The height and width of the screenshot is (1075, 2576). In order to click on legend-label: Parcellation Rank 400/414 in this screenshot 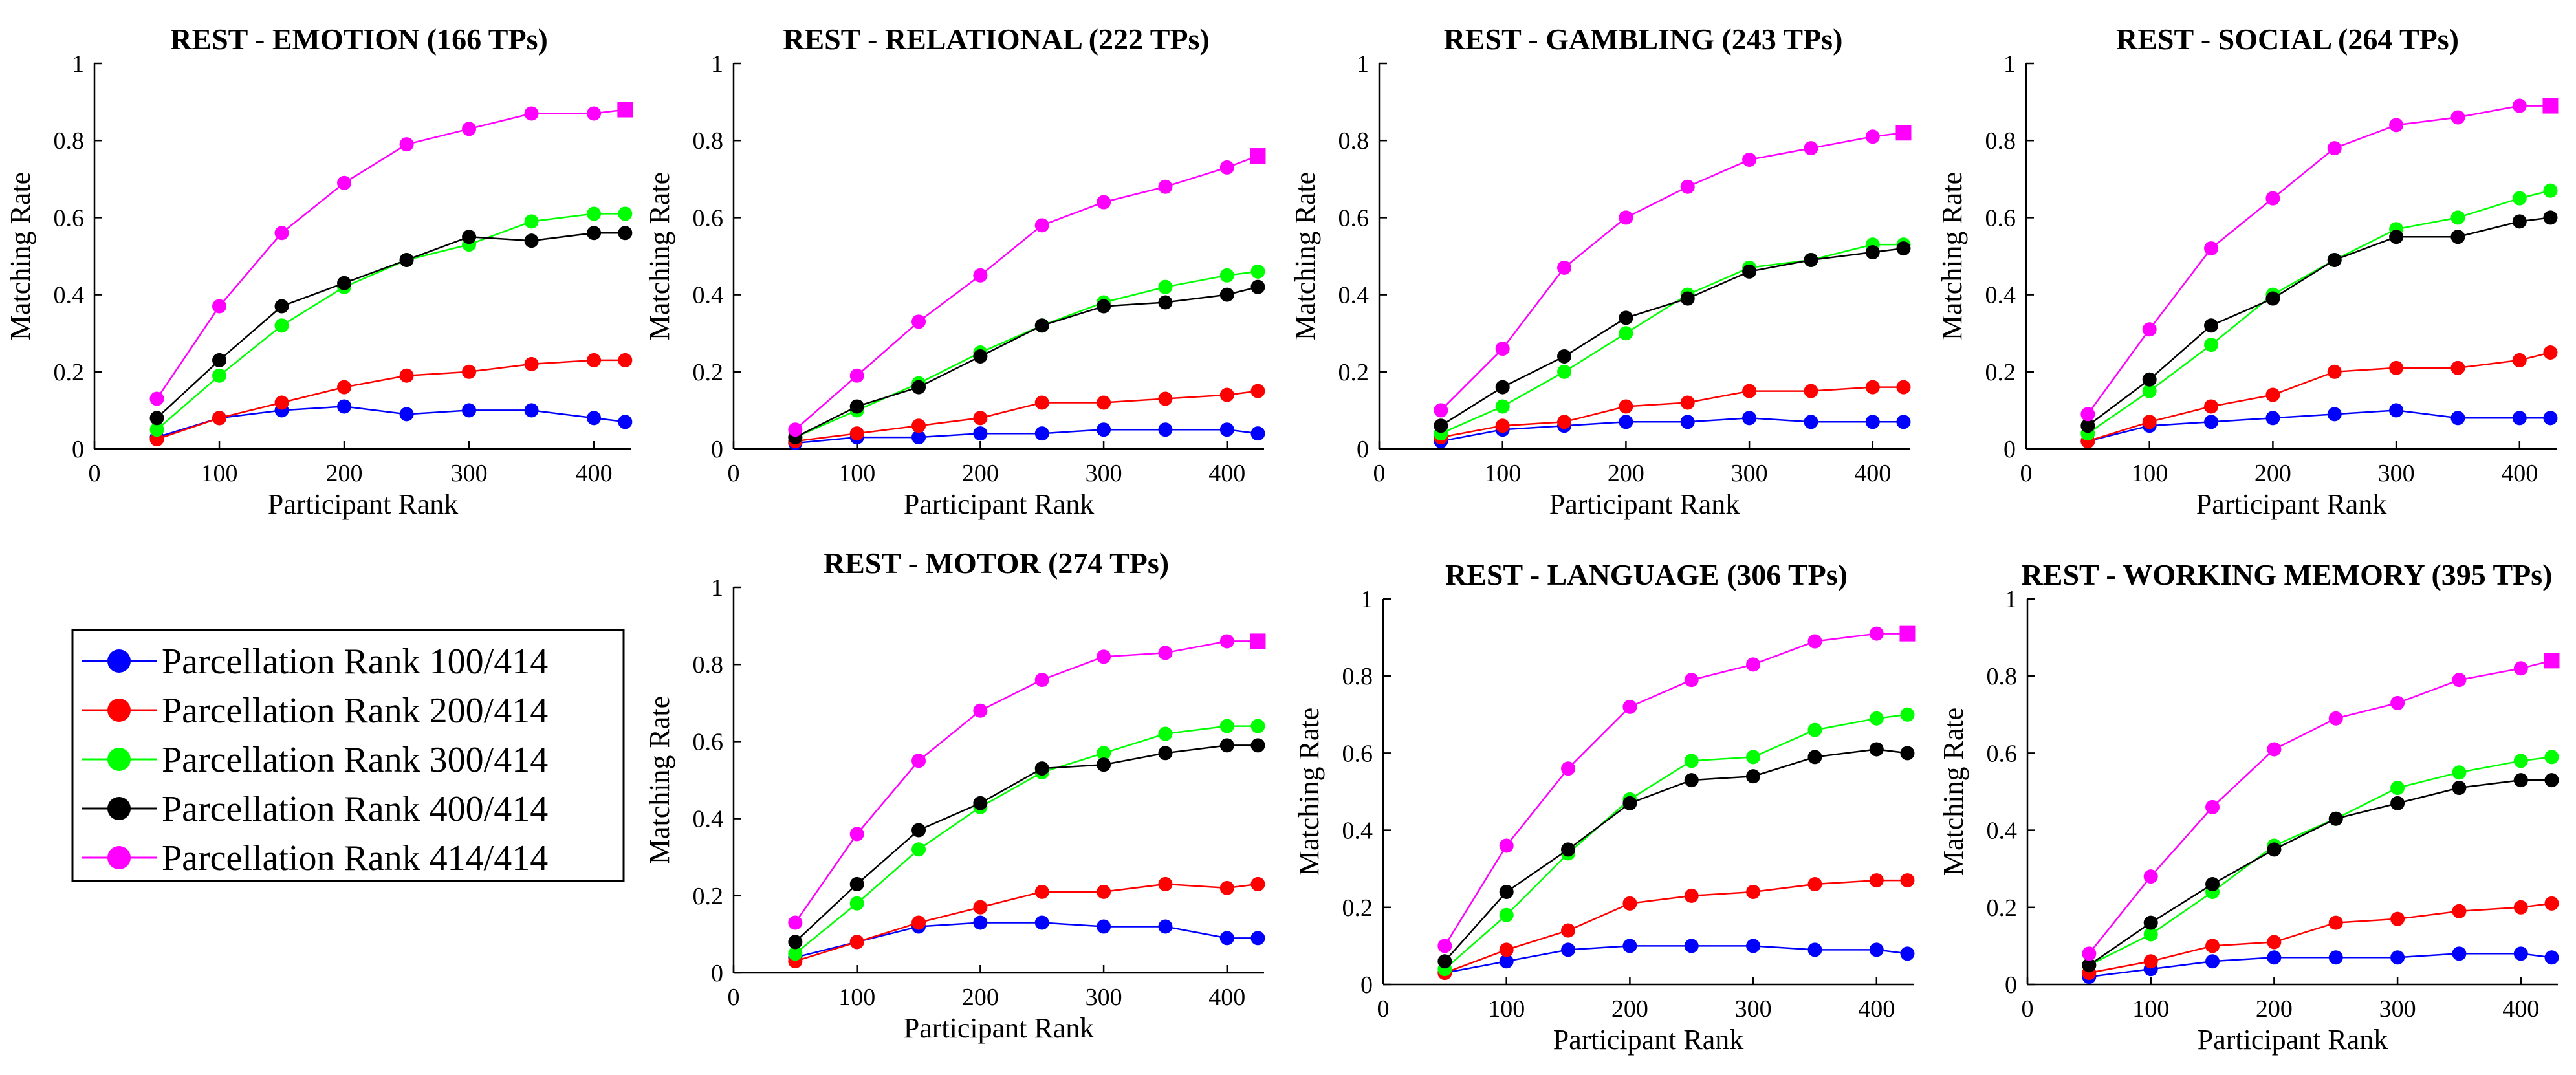, I will do `click(355, 809)`.